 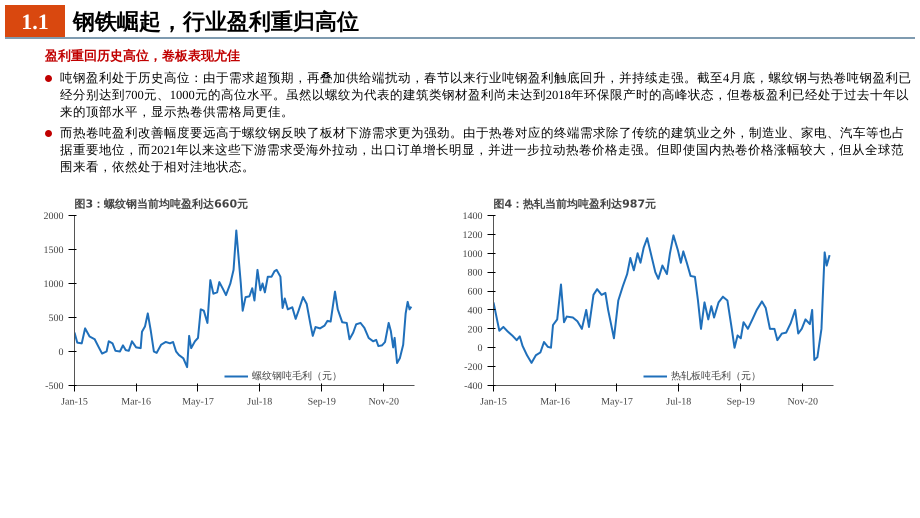 I want to click on chart-title: 图3：螺纹钢当前均吨盈利达660元, so click(x=161, y=204).